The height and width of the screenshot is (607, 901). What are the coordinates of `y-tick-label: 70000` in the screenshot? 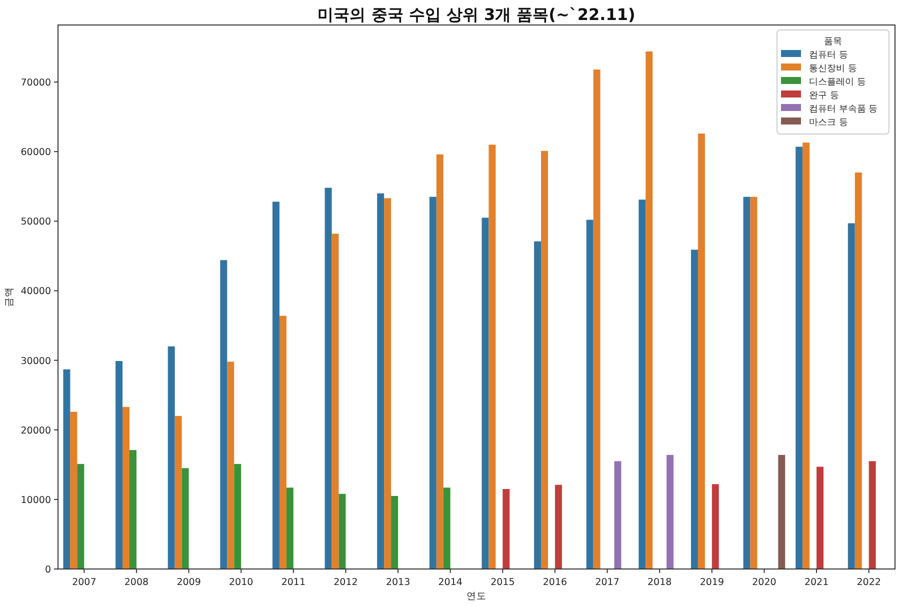 It's located at (35, 83).